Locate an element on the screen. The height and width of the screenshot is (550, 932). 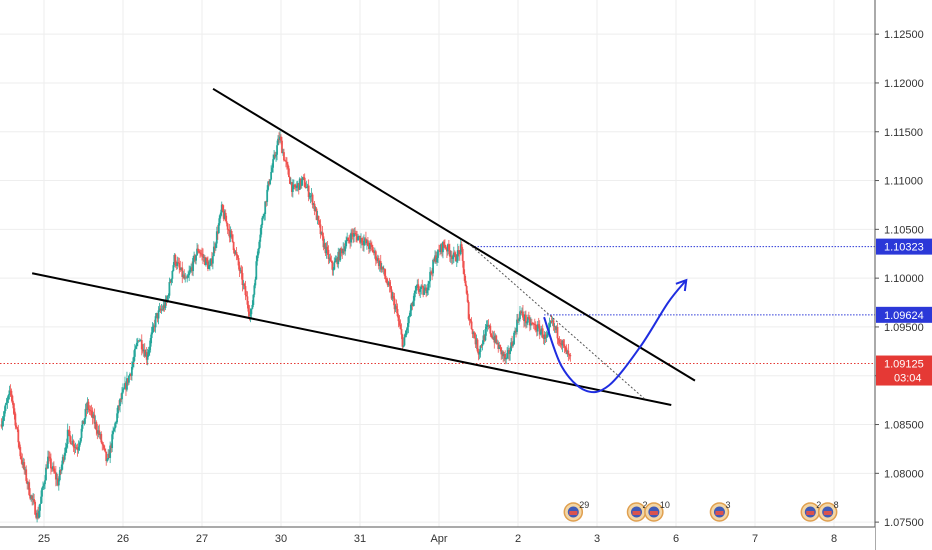
projection-arrow is located at coordinates (615, 336).